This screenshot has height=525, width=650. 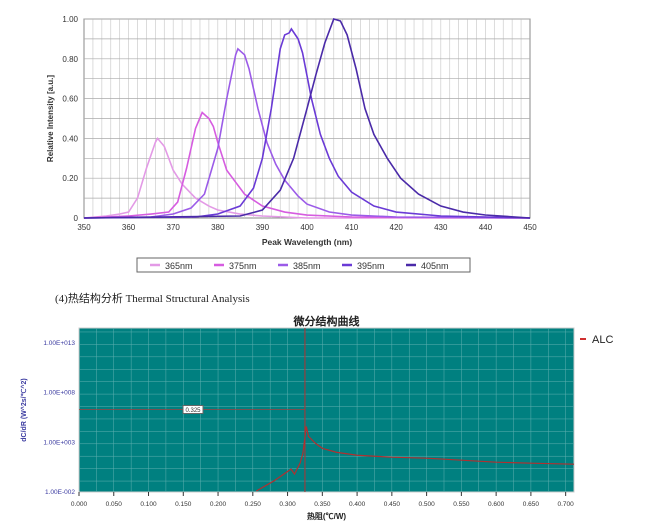 I want to click on x-tick-label: 390, so click(x=263, y=227).